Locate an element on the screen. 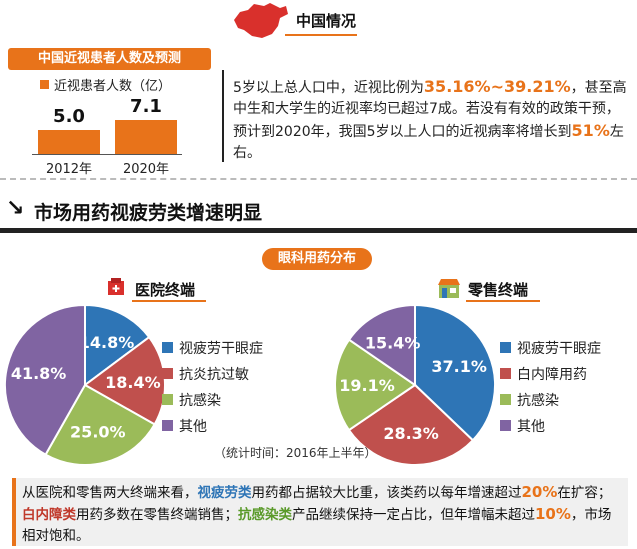  retail-value-label-2: 19.1% is located at coordinates (367, 385).